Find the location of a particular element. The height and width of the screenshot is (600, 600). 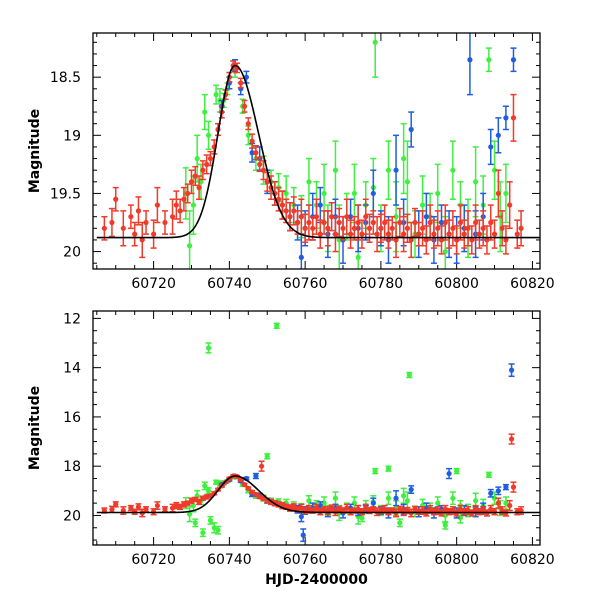

x-axis-label: HJD-2400000 is located at coordinates (316, 580).